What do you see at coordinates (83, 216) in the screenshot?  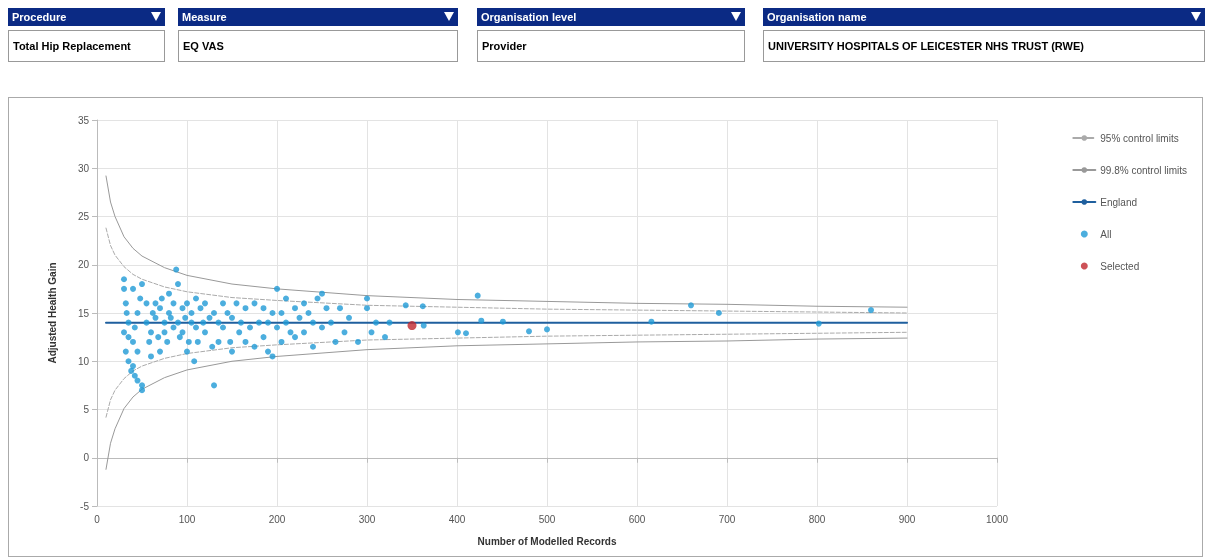 I see `y-tick-label: 25` at bounding box center [83, 216].